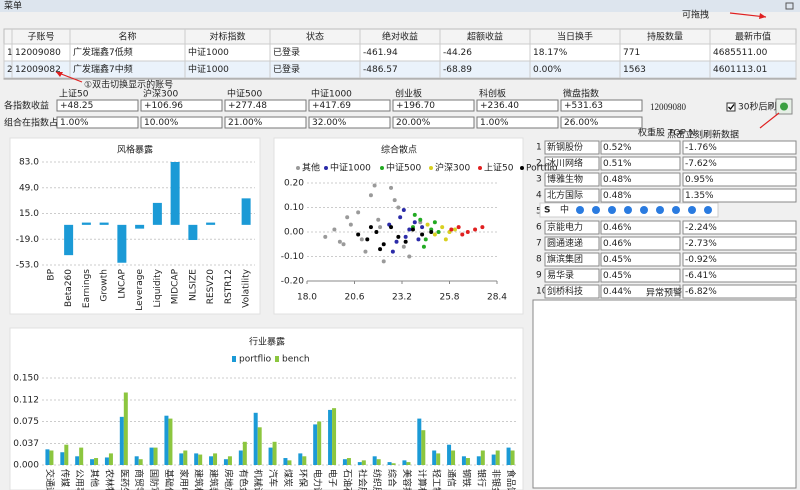 Image resolution: width=800 pixels, height=490 pixels. I want to click on stock-weight: 0.48%, so click(617, 196).